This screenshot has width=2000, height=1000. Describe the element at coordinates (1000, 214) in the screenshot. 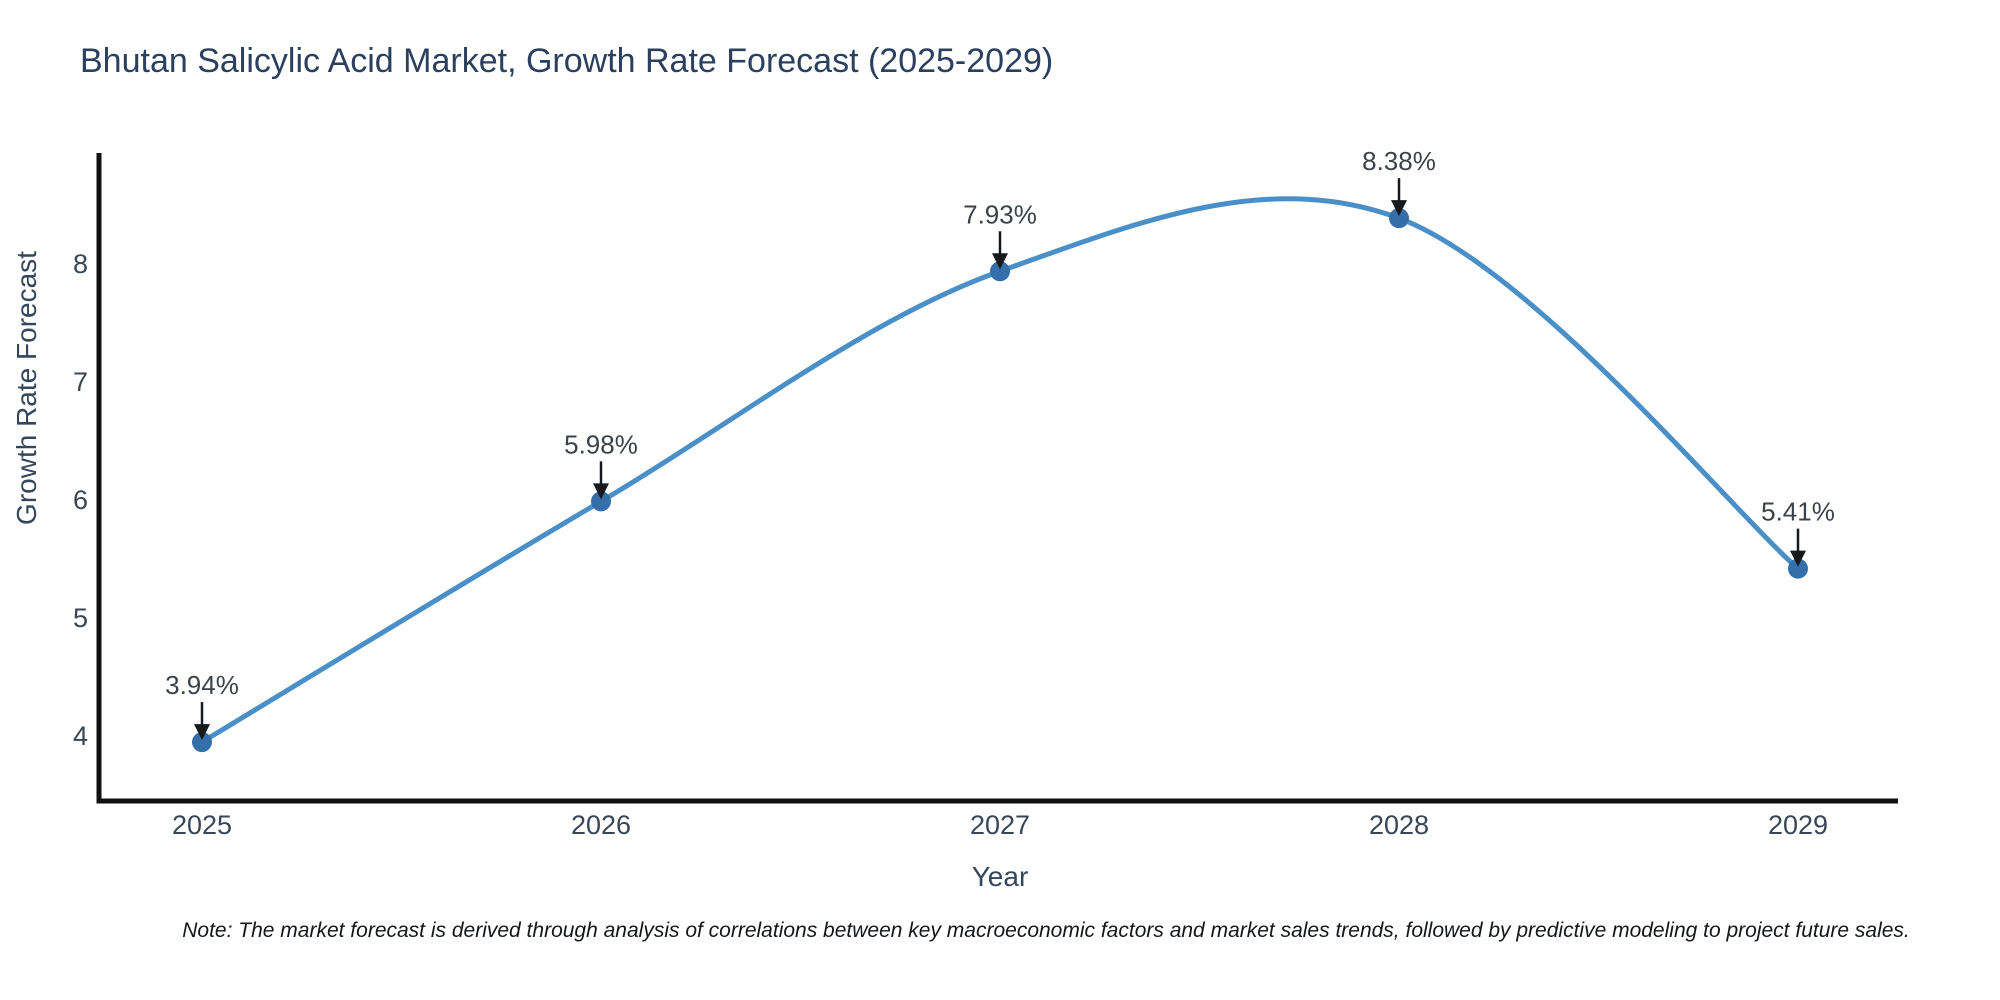

I see `point-label-2027: 7.93%` at that location.